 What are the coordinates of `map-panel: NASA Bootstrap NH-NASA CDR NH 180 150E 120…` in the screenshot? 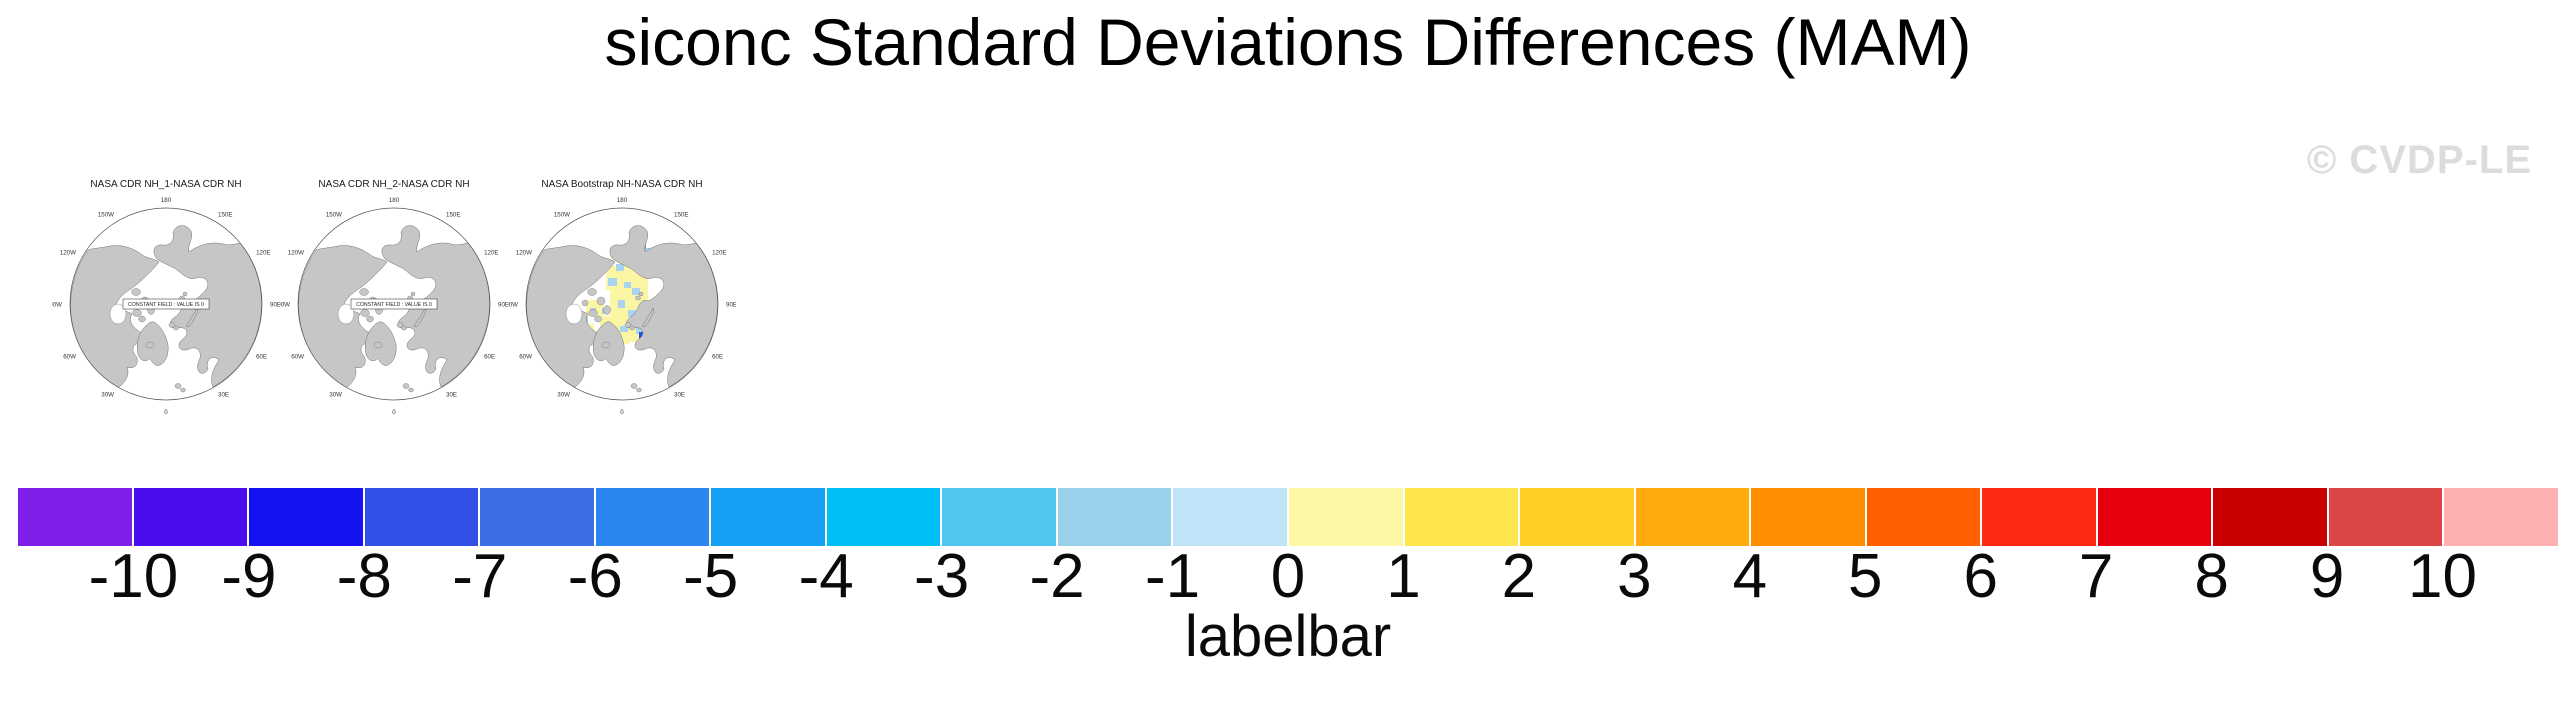 It's located at (622, 298).